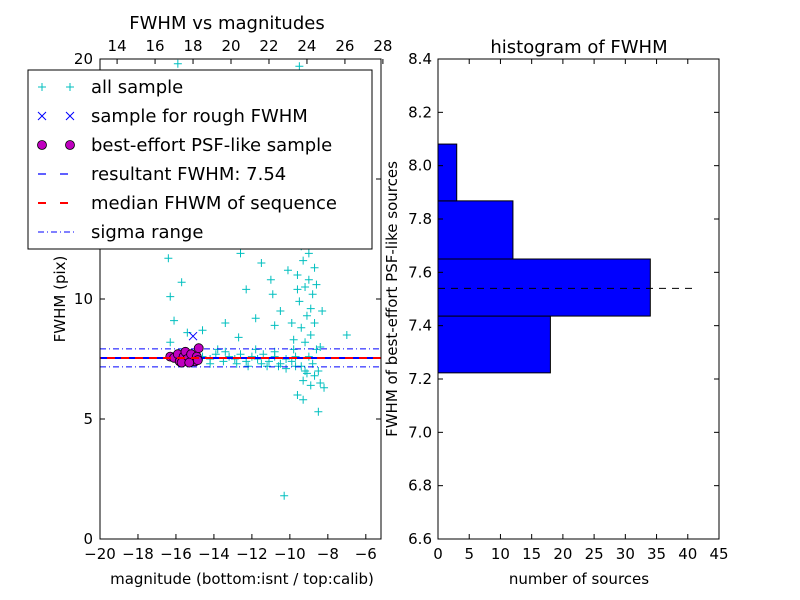 Image resolution: width=800 pixels, height=600 pixels. Describe the element at coordinates (656, 554) in the screenshot. I see `x-tick-label: 35` at that location.